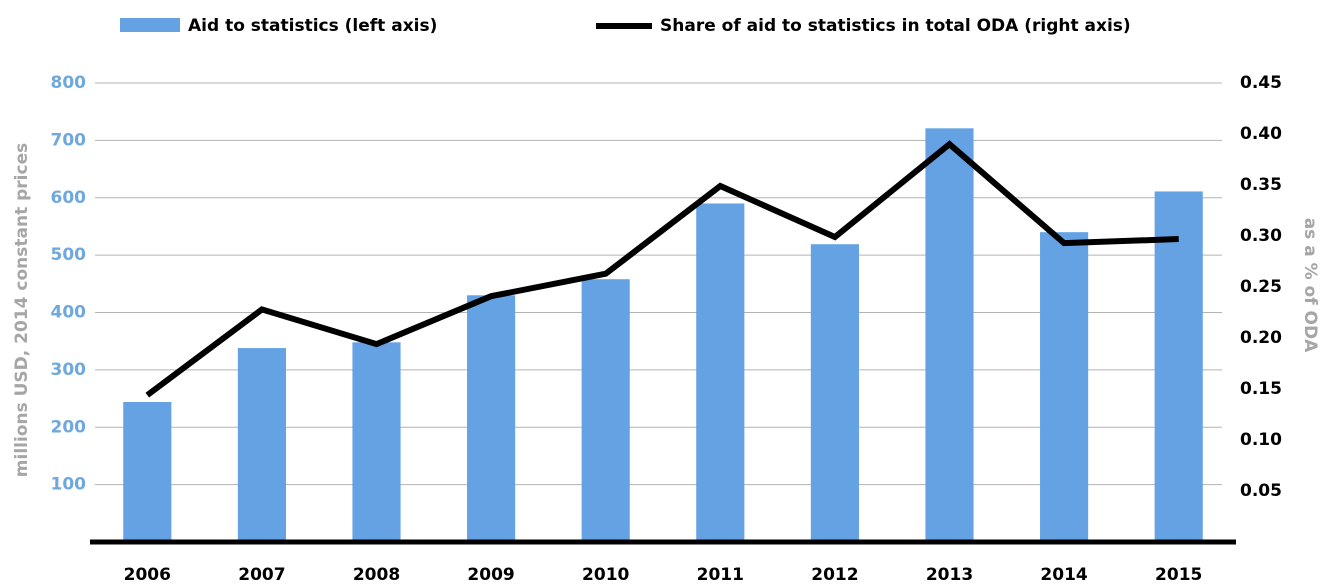 This screenshot has width=1328, height=587. Describe the element at coordinates (1261, 185) in the screenshot. I see `y2-tick-label: 0.35` at that location.